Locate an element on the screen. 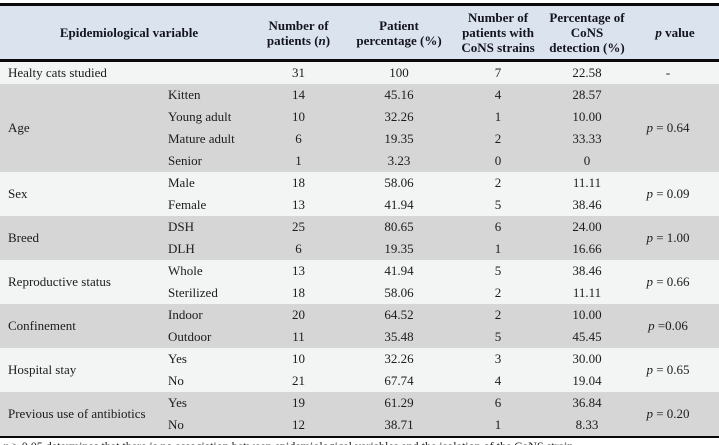 The width and height of the screenshot is (719, 445). p-value: p = 0.64 is located at coordinates (668, 127).